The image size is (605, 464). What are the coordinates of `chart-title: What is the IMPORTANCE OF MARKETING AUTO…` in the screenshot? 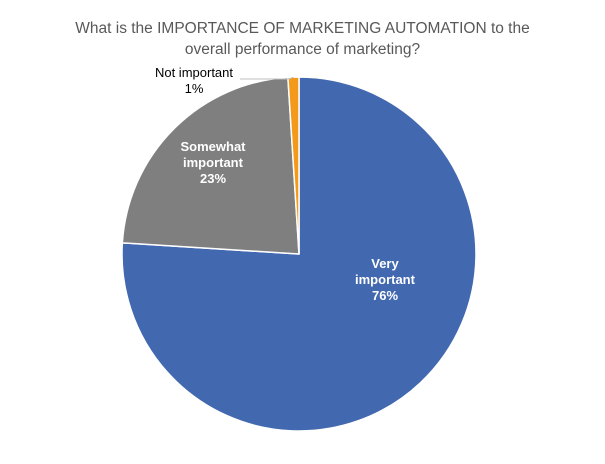 It's located at (302, 39).